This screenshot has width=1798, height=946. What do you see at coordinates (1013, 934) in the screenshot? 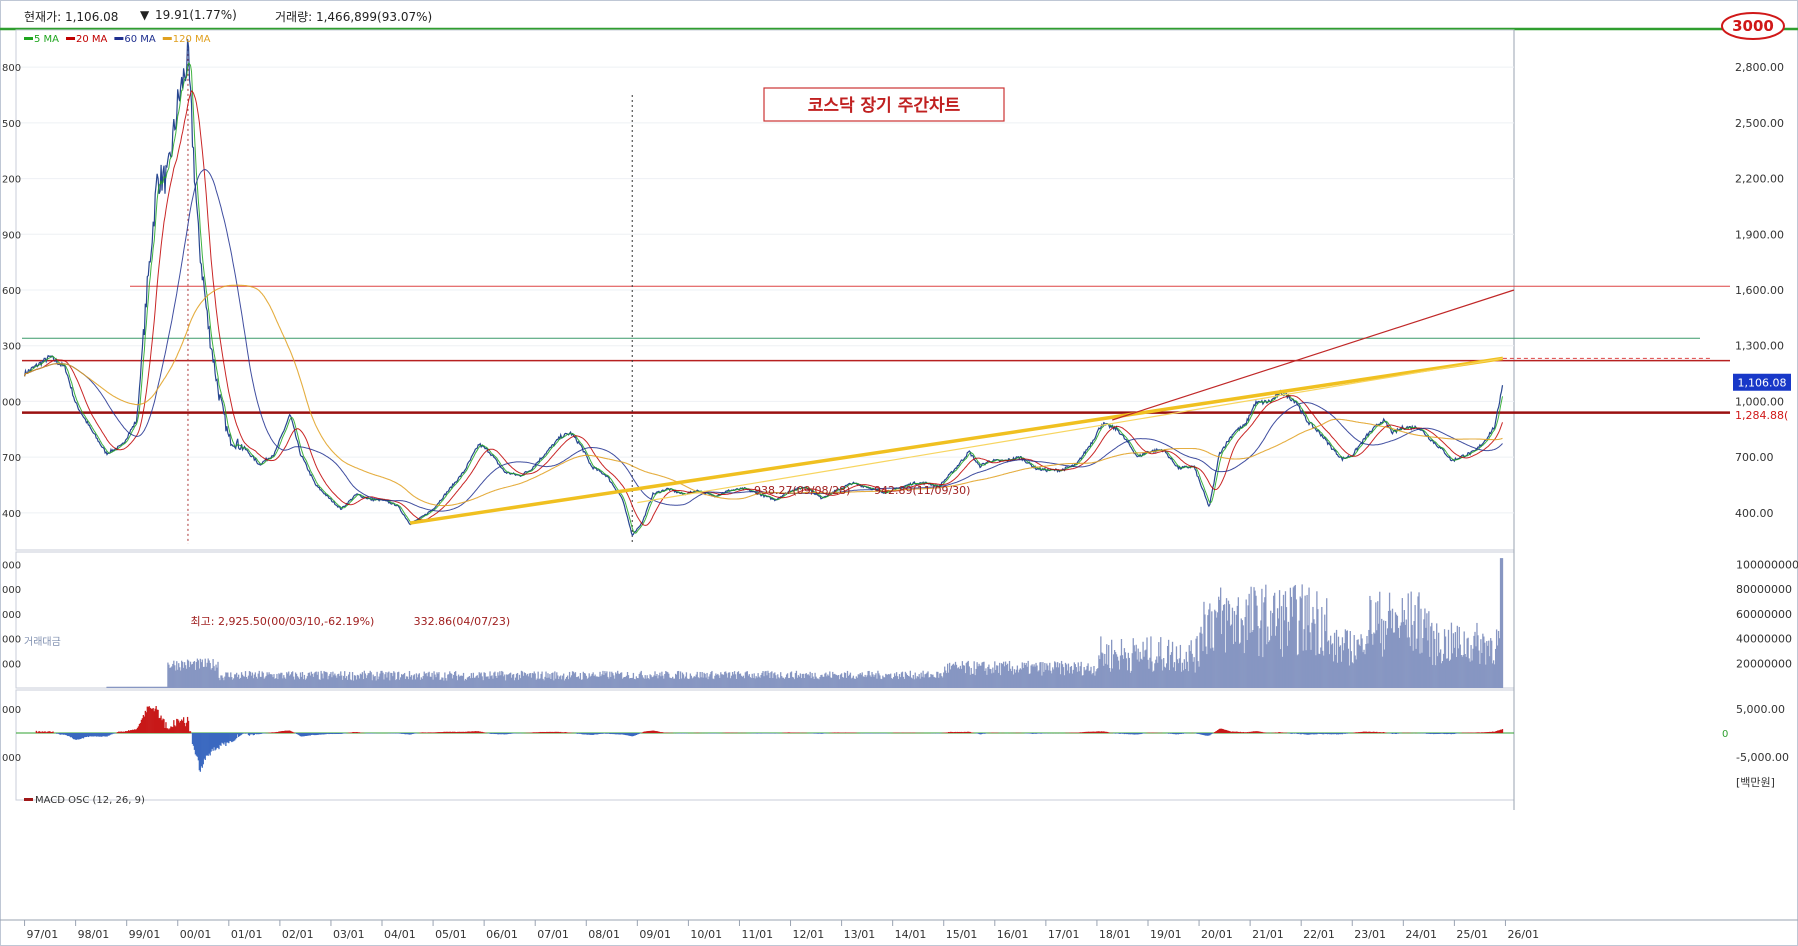
I see `x-tick-label: 16/01` at bounding box center [1013, 934].